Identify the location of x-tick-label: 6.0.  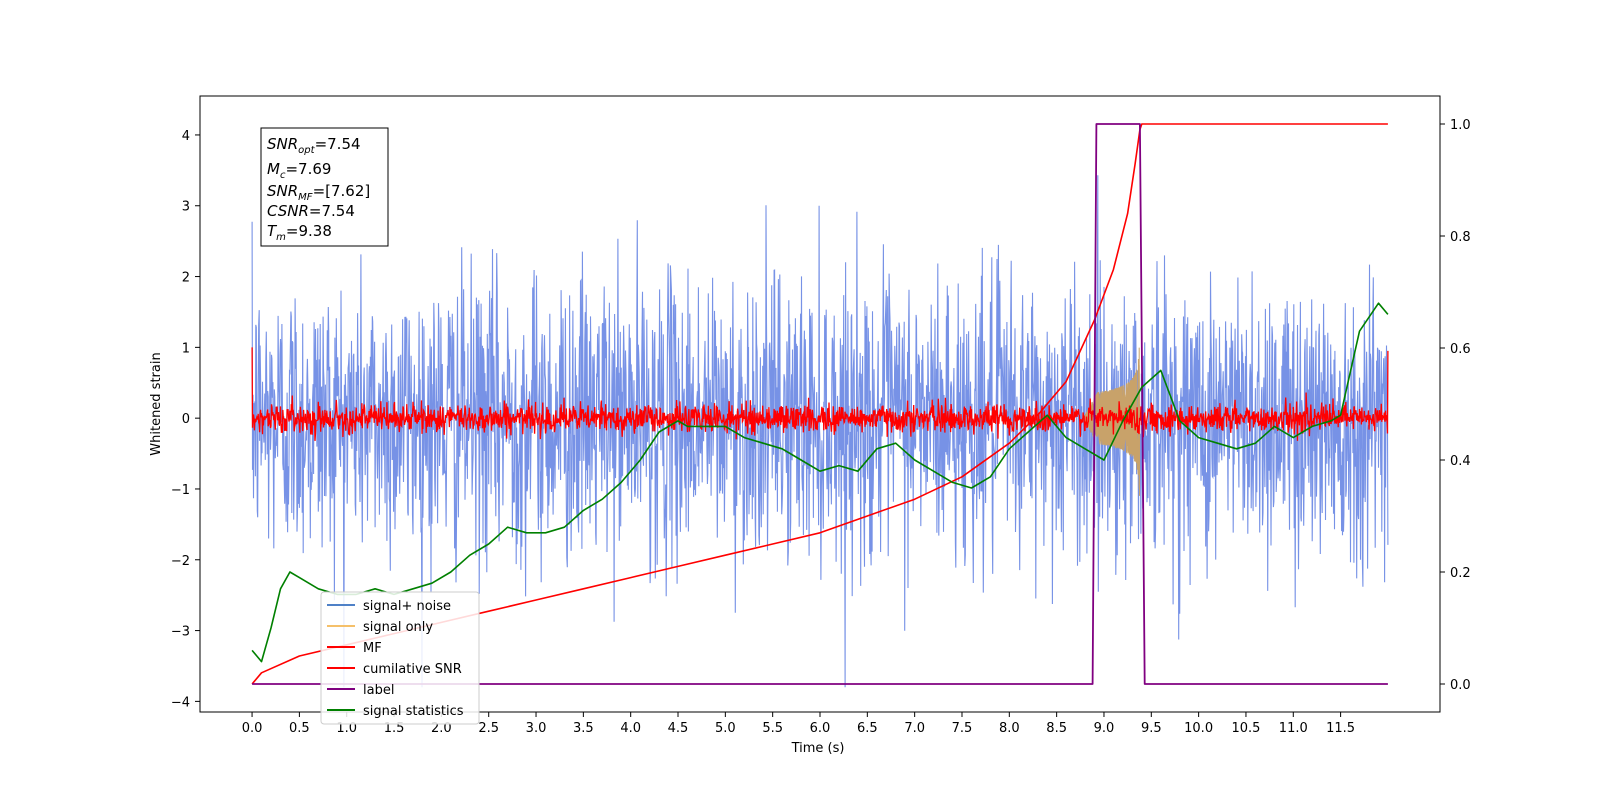
(820, 728).